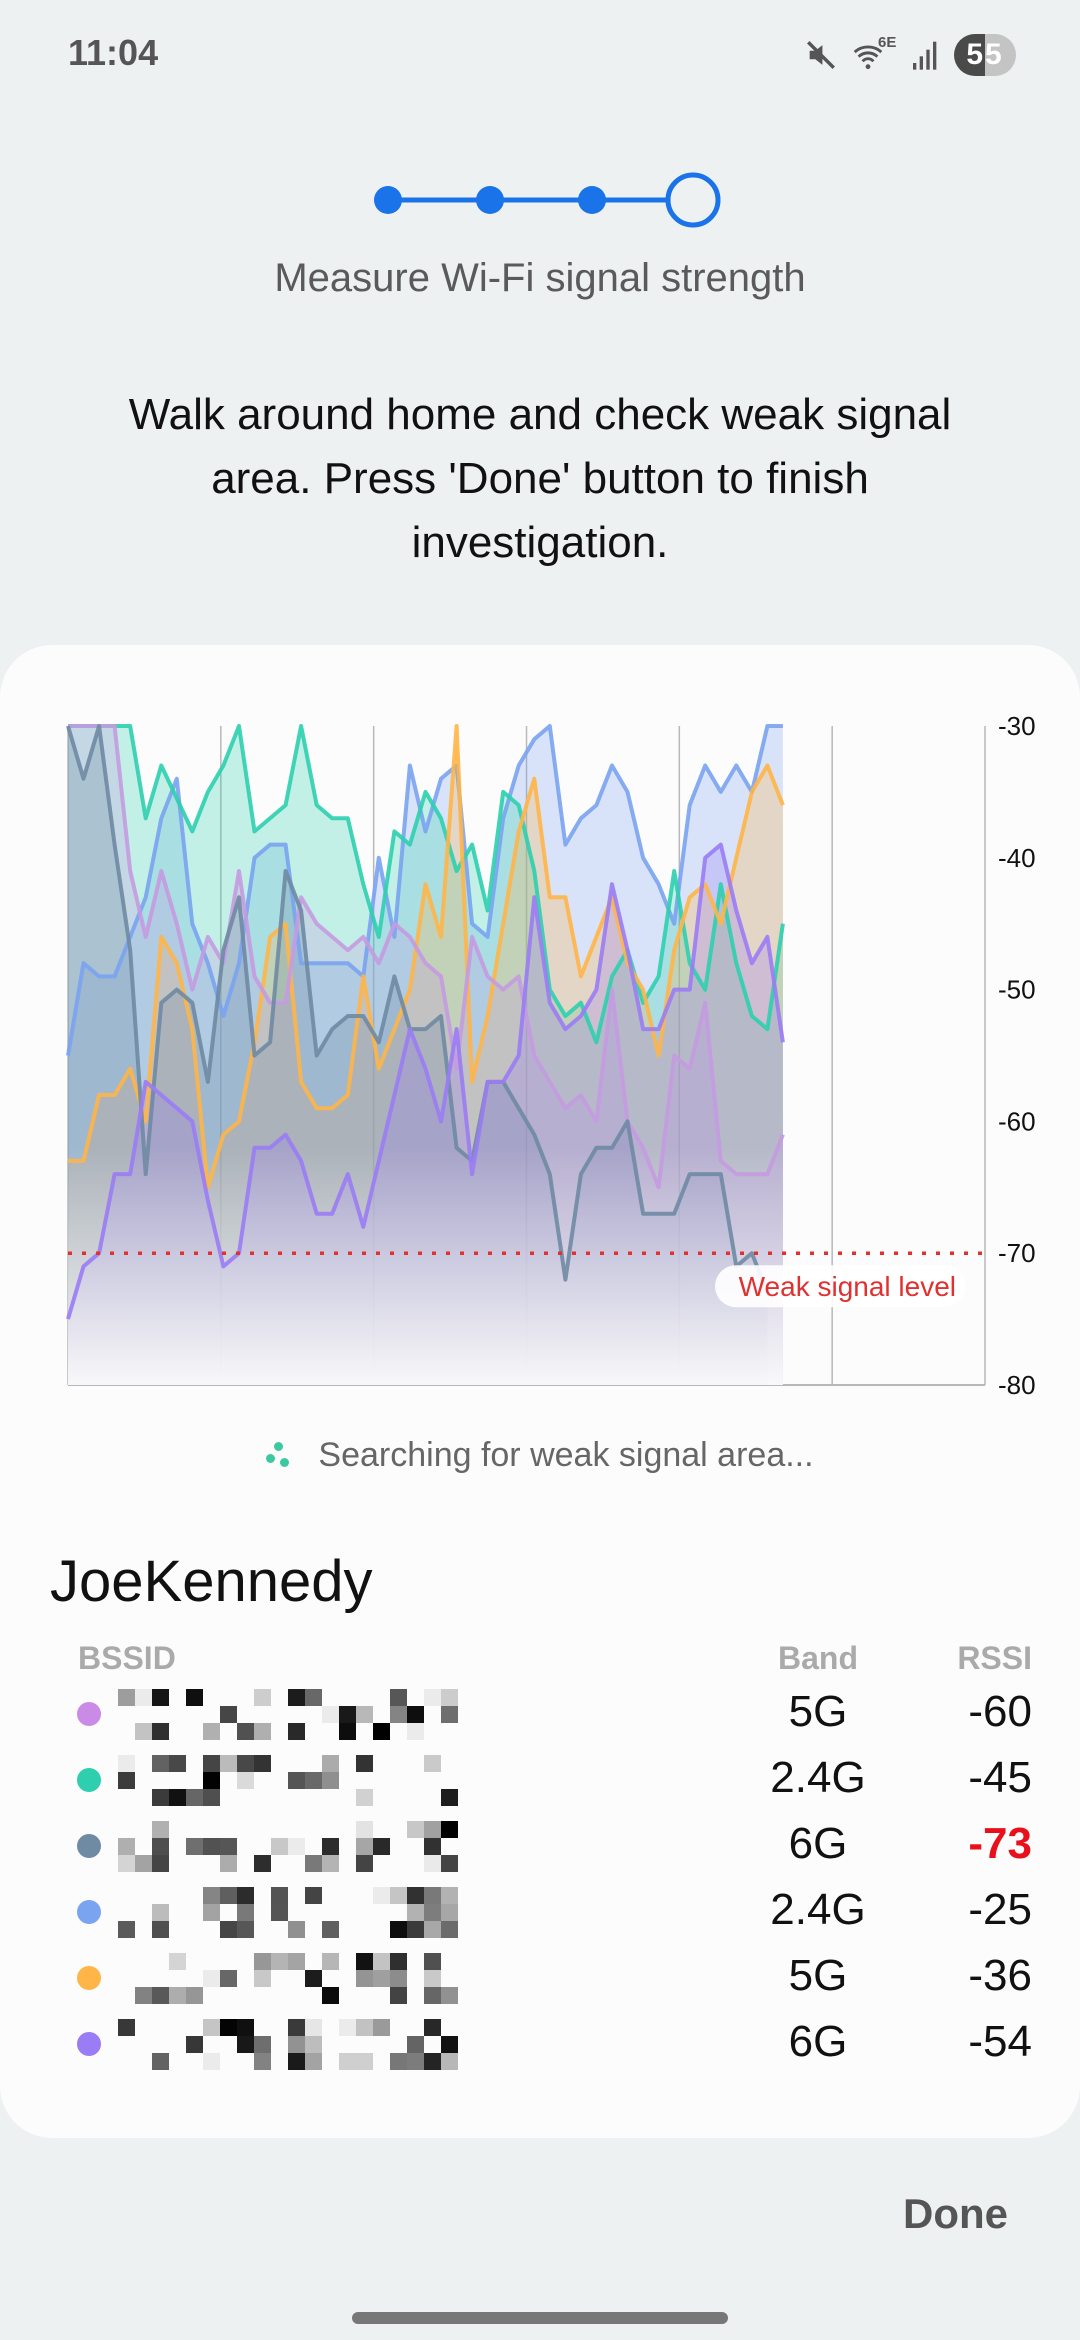 This screenshot has width=1080, height=2340. Describe the element at coordinates (887, 42) in the screenshot. I see `wifi-badge: 6E` at that location.